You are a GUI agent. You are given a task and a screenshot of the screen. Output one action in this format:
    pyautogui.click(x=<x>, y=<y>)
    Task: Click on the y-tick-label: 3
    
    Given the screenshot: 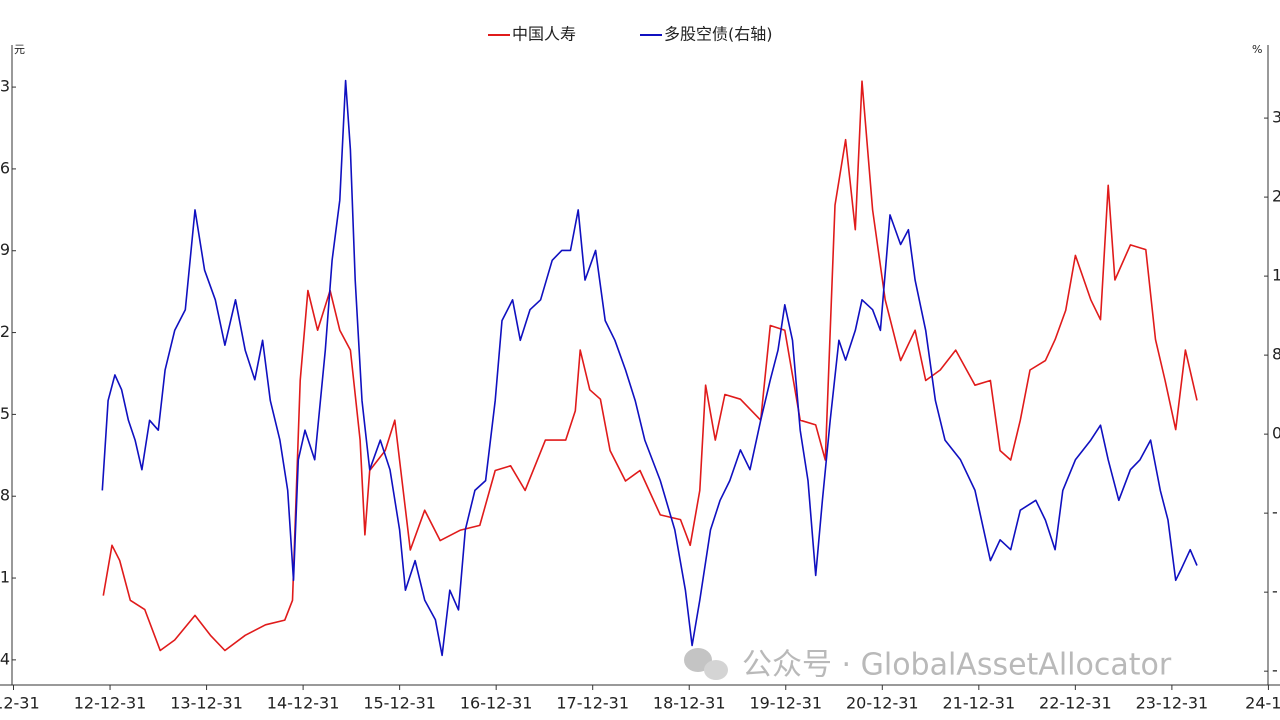 What is the action you would take?
    pyautogui.click(x=5, y=86)
    